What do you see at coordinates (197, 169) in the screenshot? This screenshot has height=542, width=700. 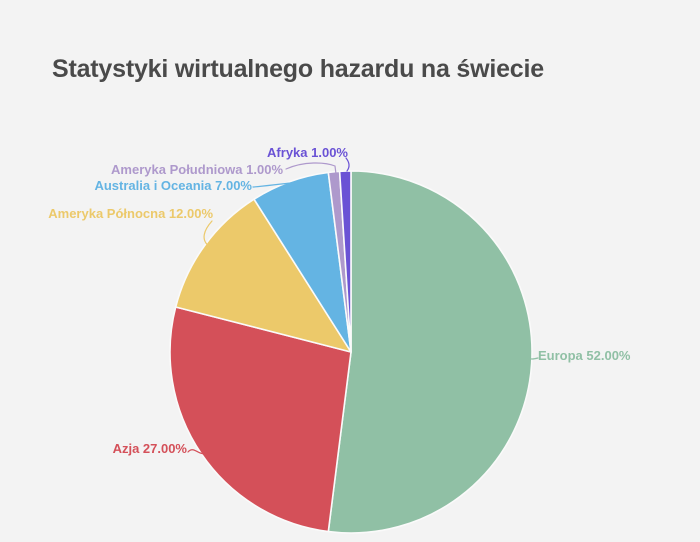 I see `pie-label-ameryka-poludniowa: Ameryka Południowa 1.00%` at bounding box center [197, 169].